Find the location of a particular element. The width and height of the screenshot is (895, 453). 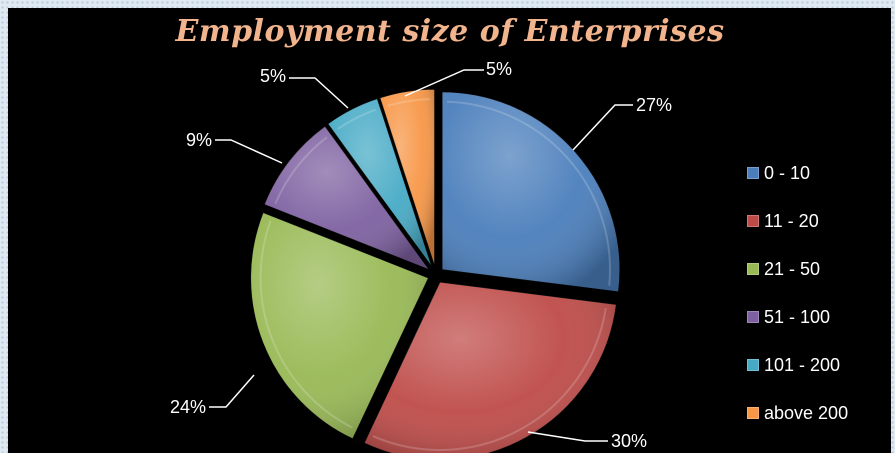

legend-item-51-100: 51 - 100 is located at coordinates (788, 317).